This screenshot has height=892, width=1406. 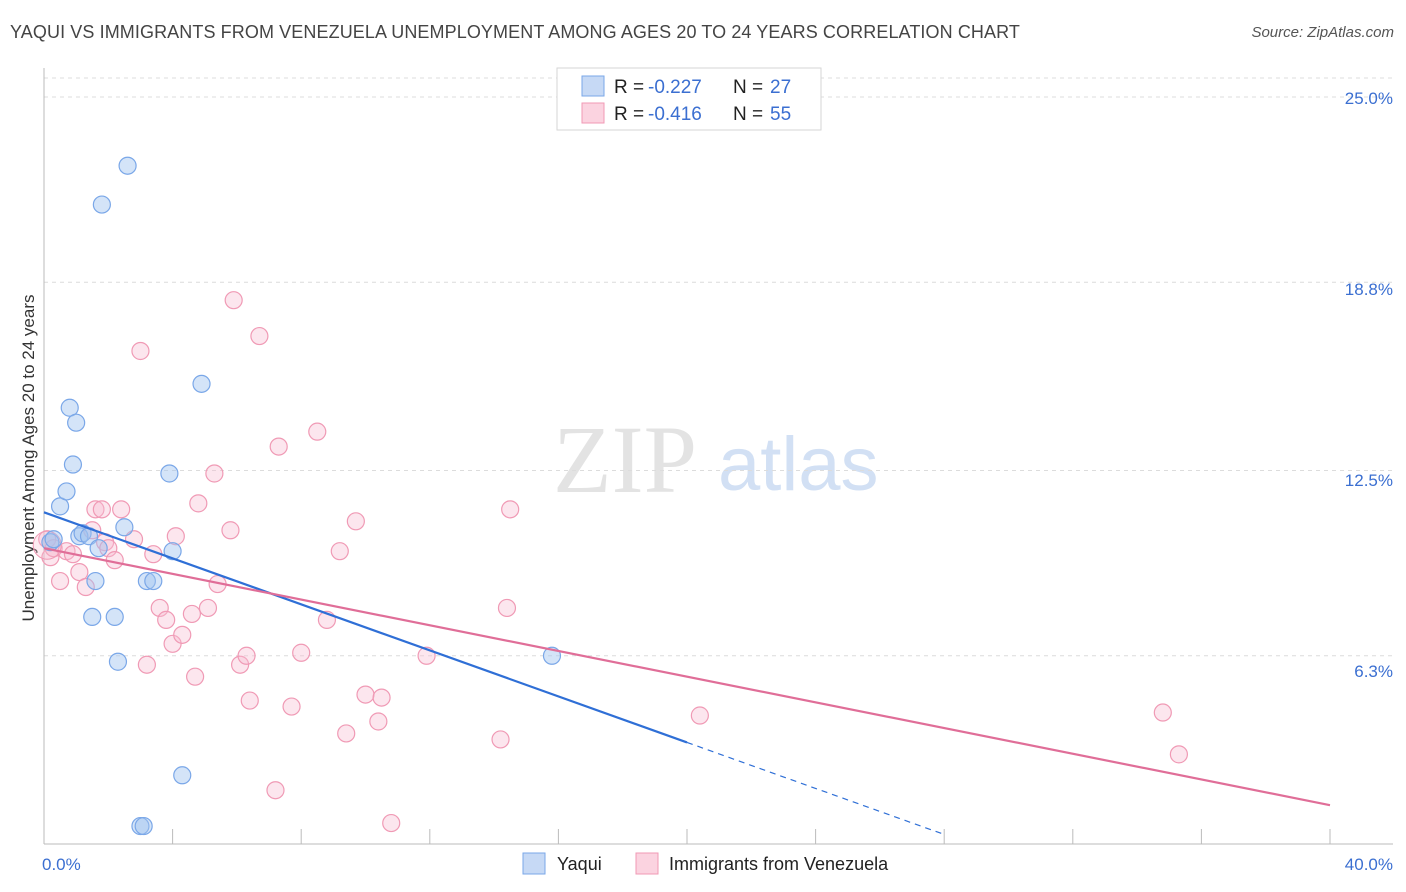 I want to click on watermark-zip: ZIP, so click(x=625, y=459).